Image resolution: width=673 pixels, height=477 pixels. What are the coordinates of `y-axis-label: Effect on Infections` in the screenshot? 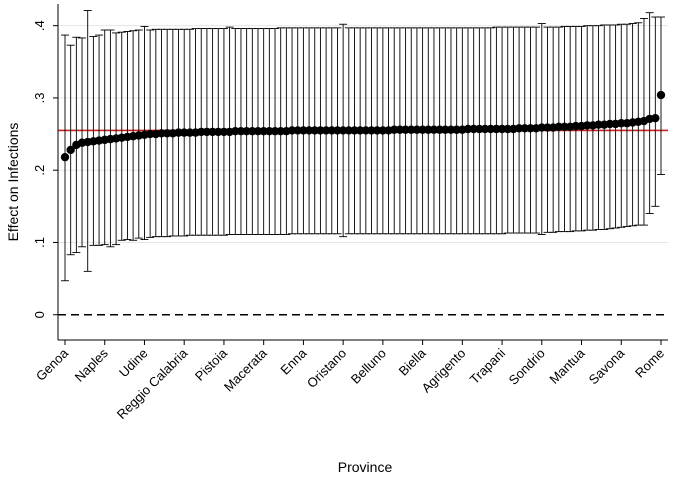 It's located at (13, 182).